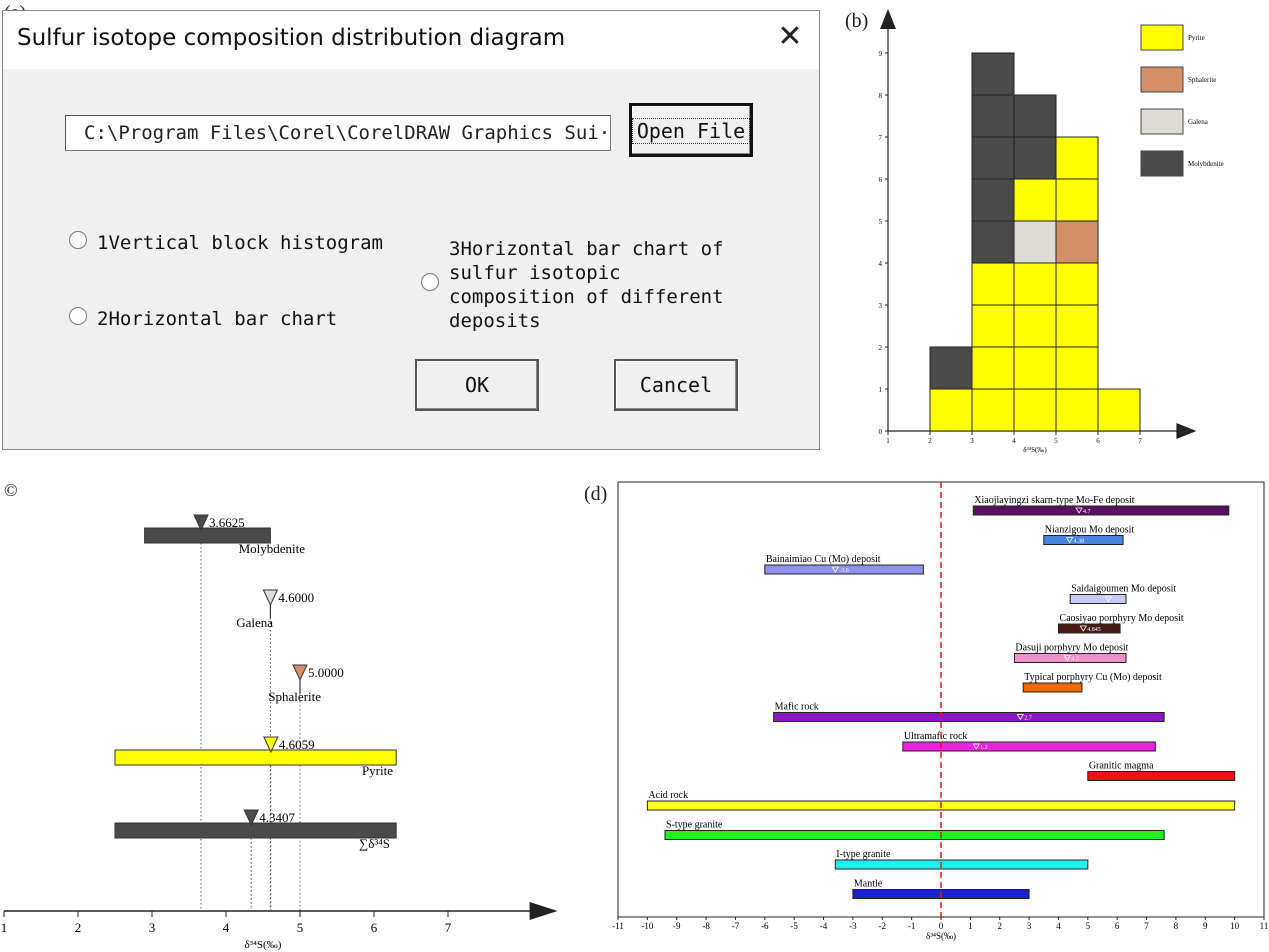 This screenshot has width=1269, height=952. What do you see at coordinates (863, 854) in the screenshot?
I see `series-name-label: I-type granite` at bounding box center [863, 854].